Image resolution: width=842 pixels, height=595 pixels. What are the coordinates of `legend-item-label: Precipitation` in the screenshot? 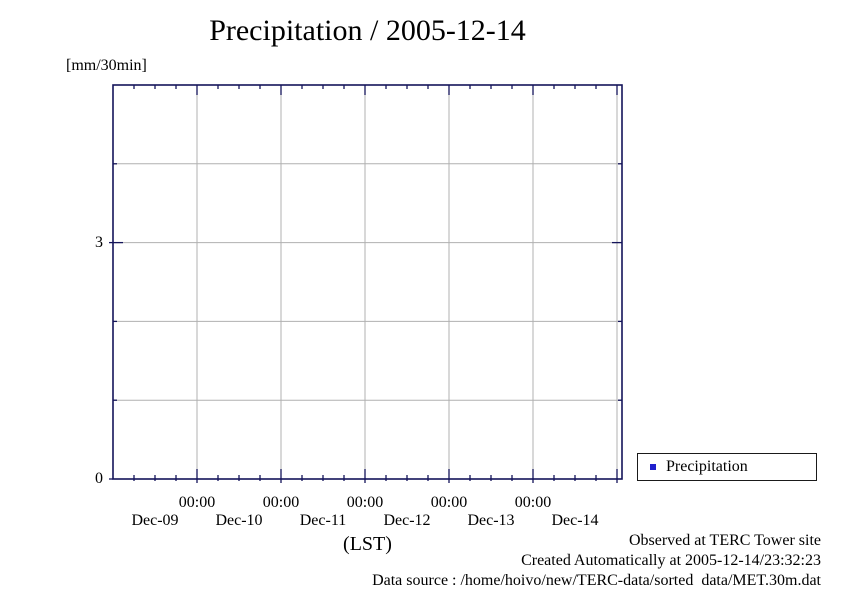 It's located at (707, 466).